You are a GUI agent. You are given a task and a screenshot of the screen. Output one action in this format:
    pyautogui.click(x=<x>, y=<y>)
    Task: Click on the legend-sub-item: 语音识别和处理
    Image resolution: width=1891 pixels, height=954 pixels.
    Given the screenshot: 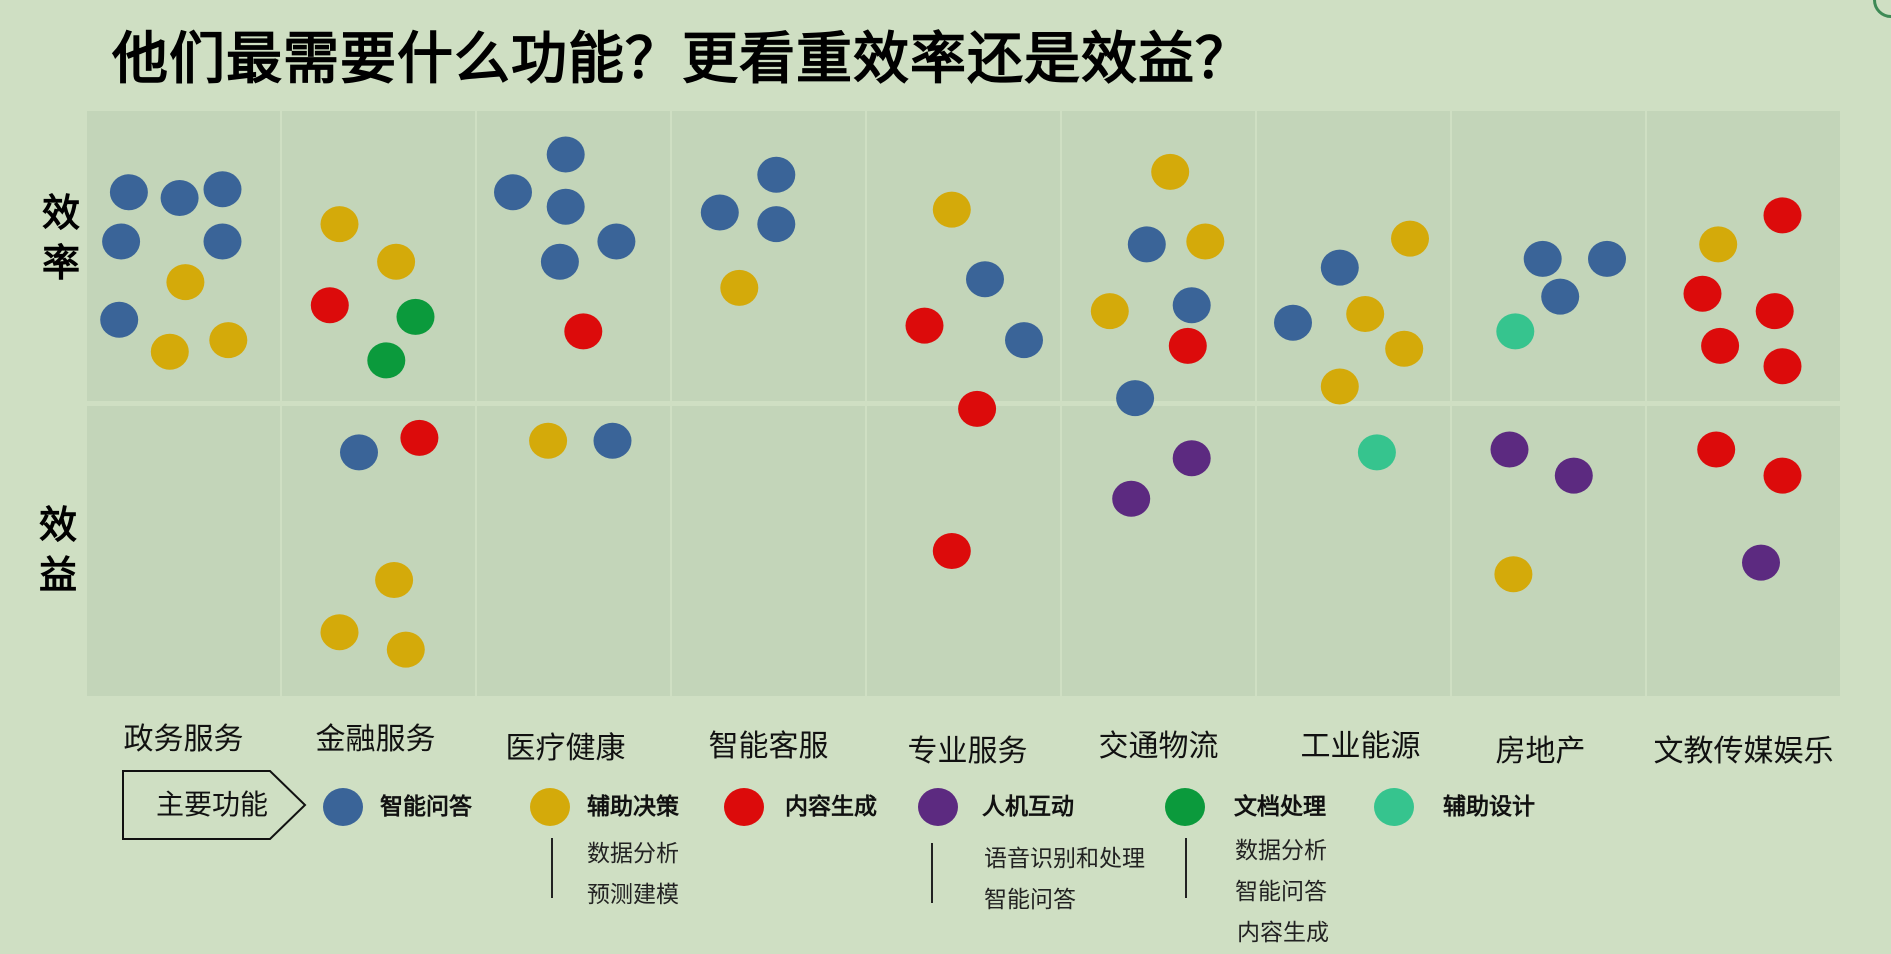 What is the action you would take?
    pyautogui.click(x=1064, y=859)
    